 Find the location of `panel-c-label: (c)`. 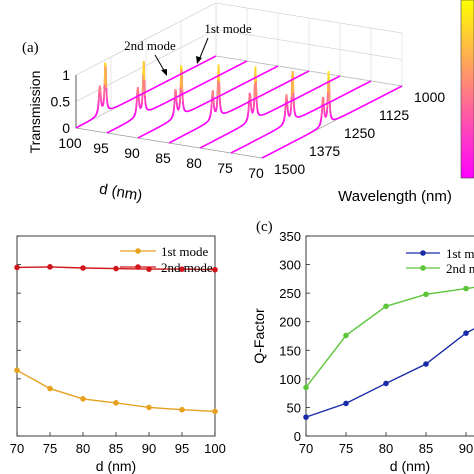

panel-c-label: (c) is located at coordinates (264, 227).